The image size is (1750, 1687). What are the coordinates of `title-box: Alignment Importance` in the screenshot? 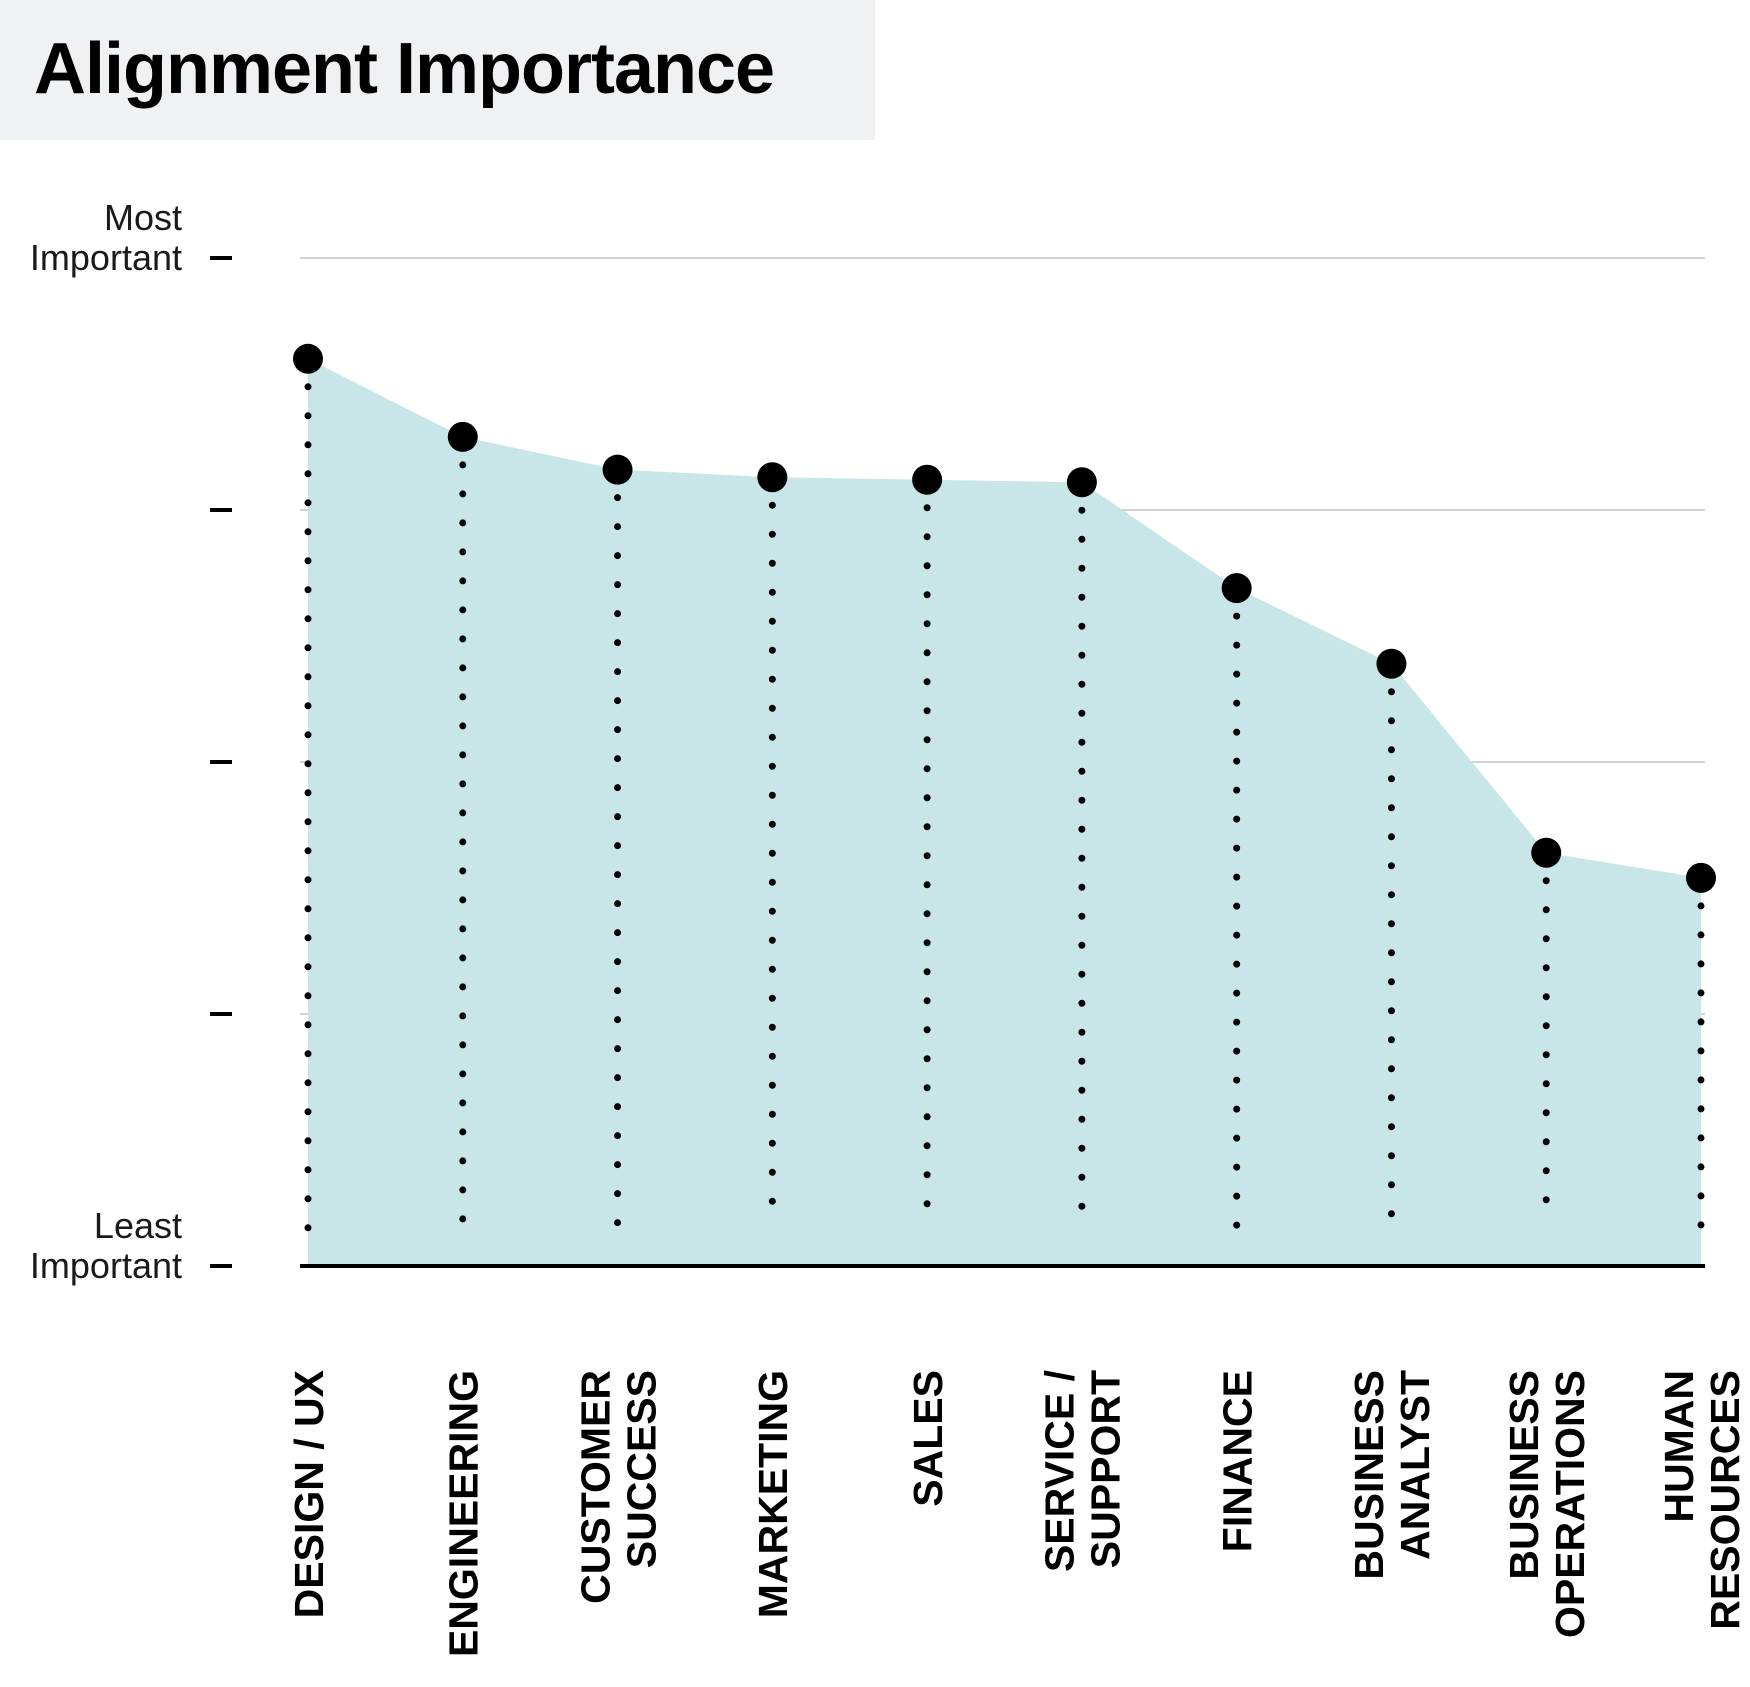 It's located at (437, 70).